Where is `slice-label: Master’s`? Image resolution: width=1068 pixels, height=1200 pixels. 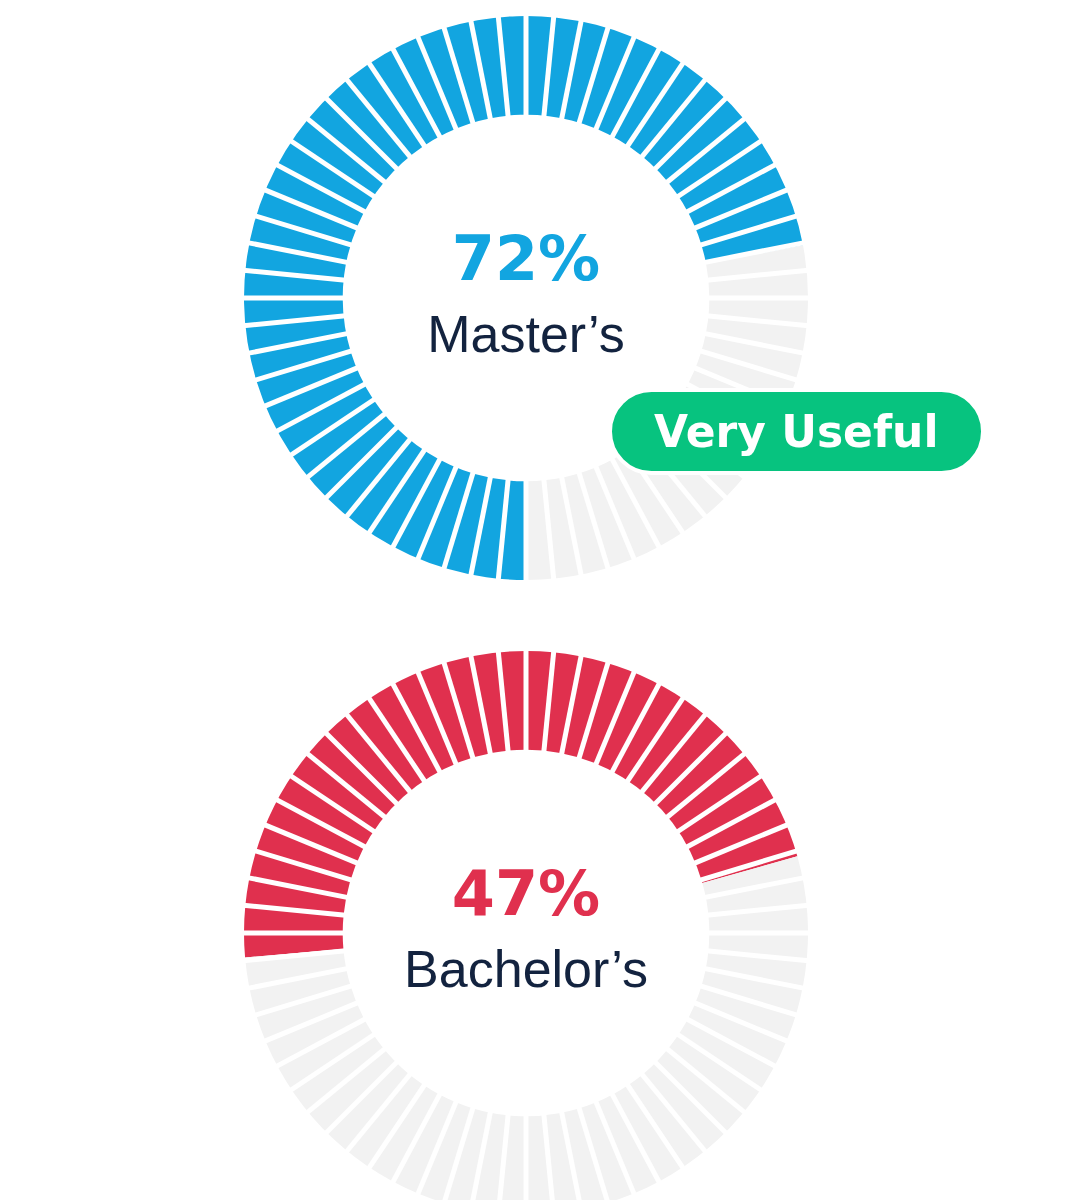
slice-label: Master’s is located at coordinates (526, 334).